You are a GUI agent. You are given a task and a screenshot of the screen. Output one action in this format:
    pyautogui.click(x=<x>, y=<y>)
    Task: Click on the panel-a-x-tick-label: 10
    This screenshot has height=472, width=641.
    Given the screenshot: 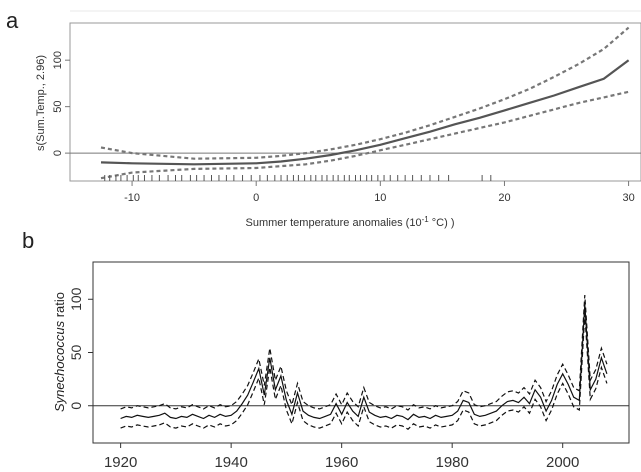 What is the action you would take?
    pyautogui.click(x=380, y=198)
    